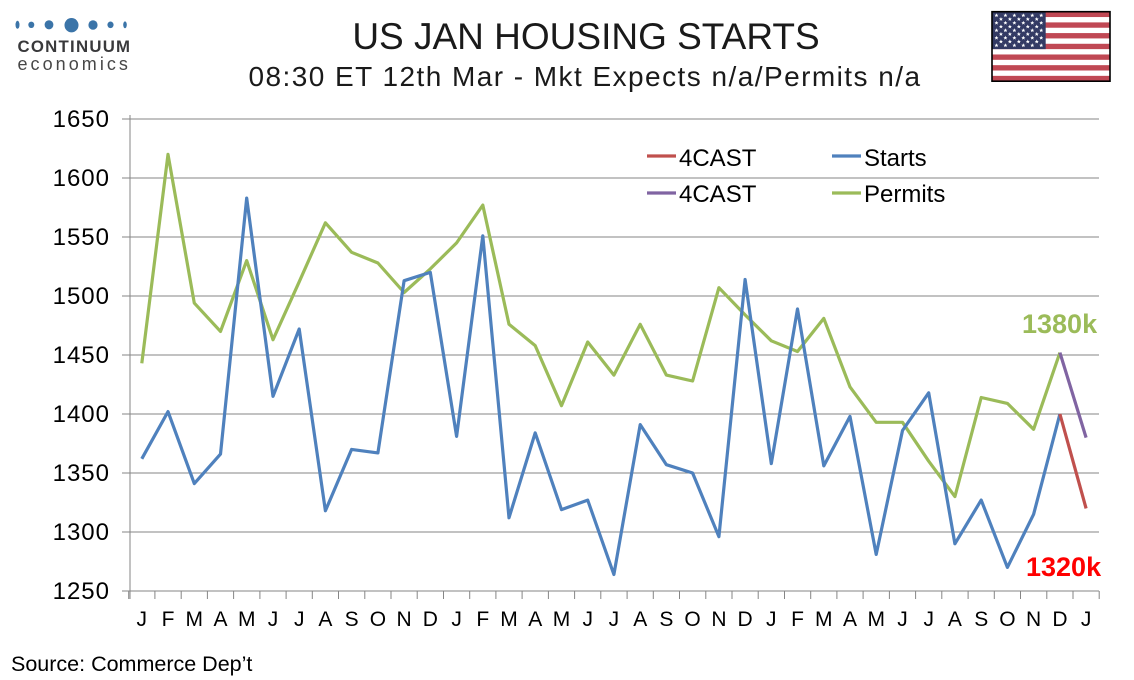 This screenshot has height=680, width=1134. Describe the element at coordinates (81, 532) in the screenshot. I see `svg-text: 1300` at that location.